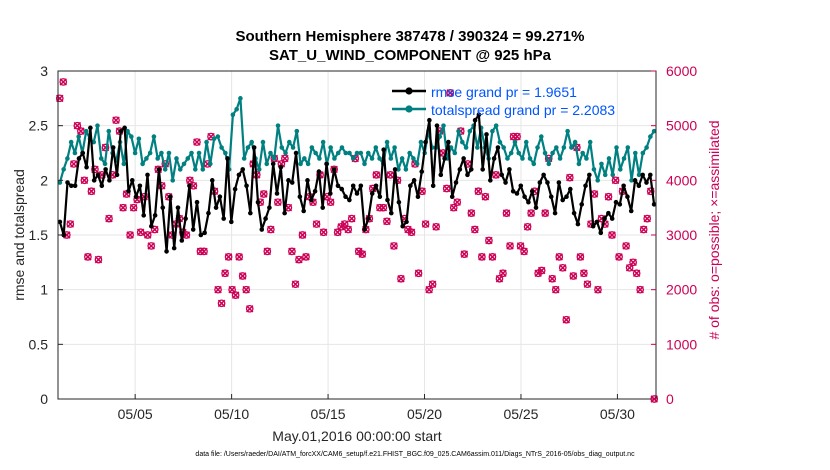 The width and height of the screenshot is (830, 470). What do you see at coordinates (424, 414) in the screenshot?
I see `x-tick-label: 05/20` at bounding box center [424, 414].